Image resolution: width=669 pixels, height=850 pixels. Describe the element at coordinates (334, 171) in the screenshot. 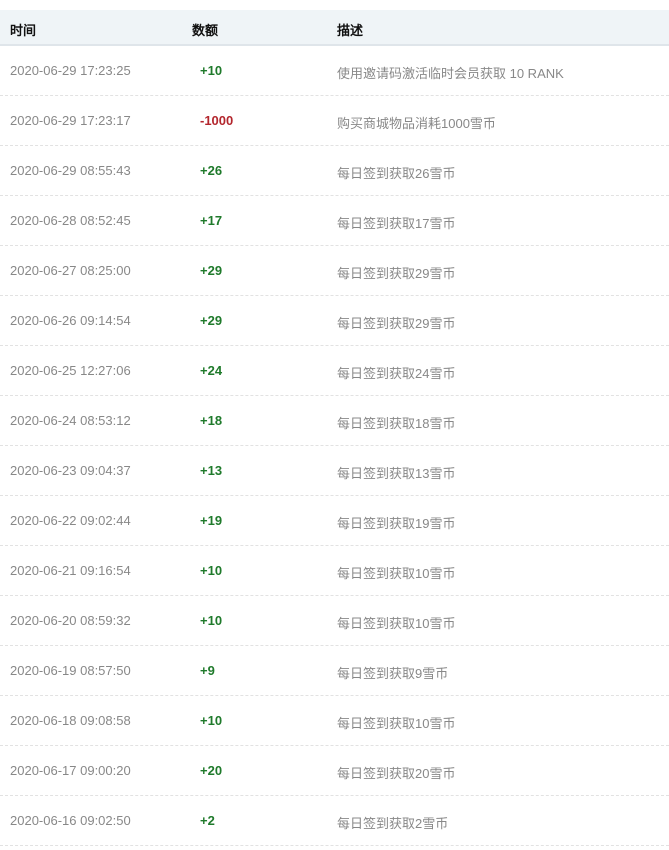

I see `table-row: 2020-06-29 08:55:43 +26 每日签到获取26雪币` at that location.